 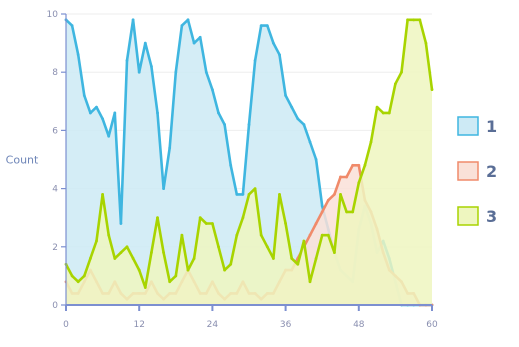 What do you see at coordinates (22, 160) in the screenshot?
I see `y-axis-title: Count` at bounding box center [22, 160].